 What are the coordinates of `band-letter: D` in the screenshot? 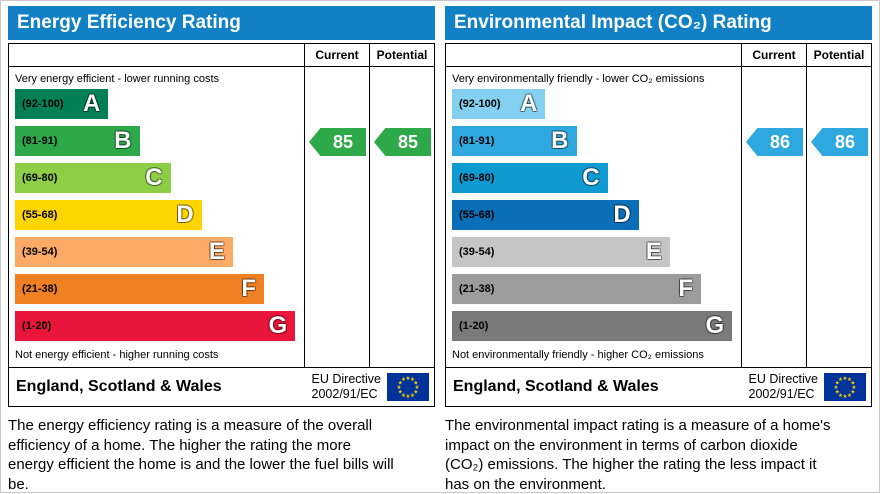 It's located at (622, 214).